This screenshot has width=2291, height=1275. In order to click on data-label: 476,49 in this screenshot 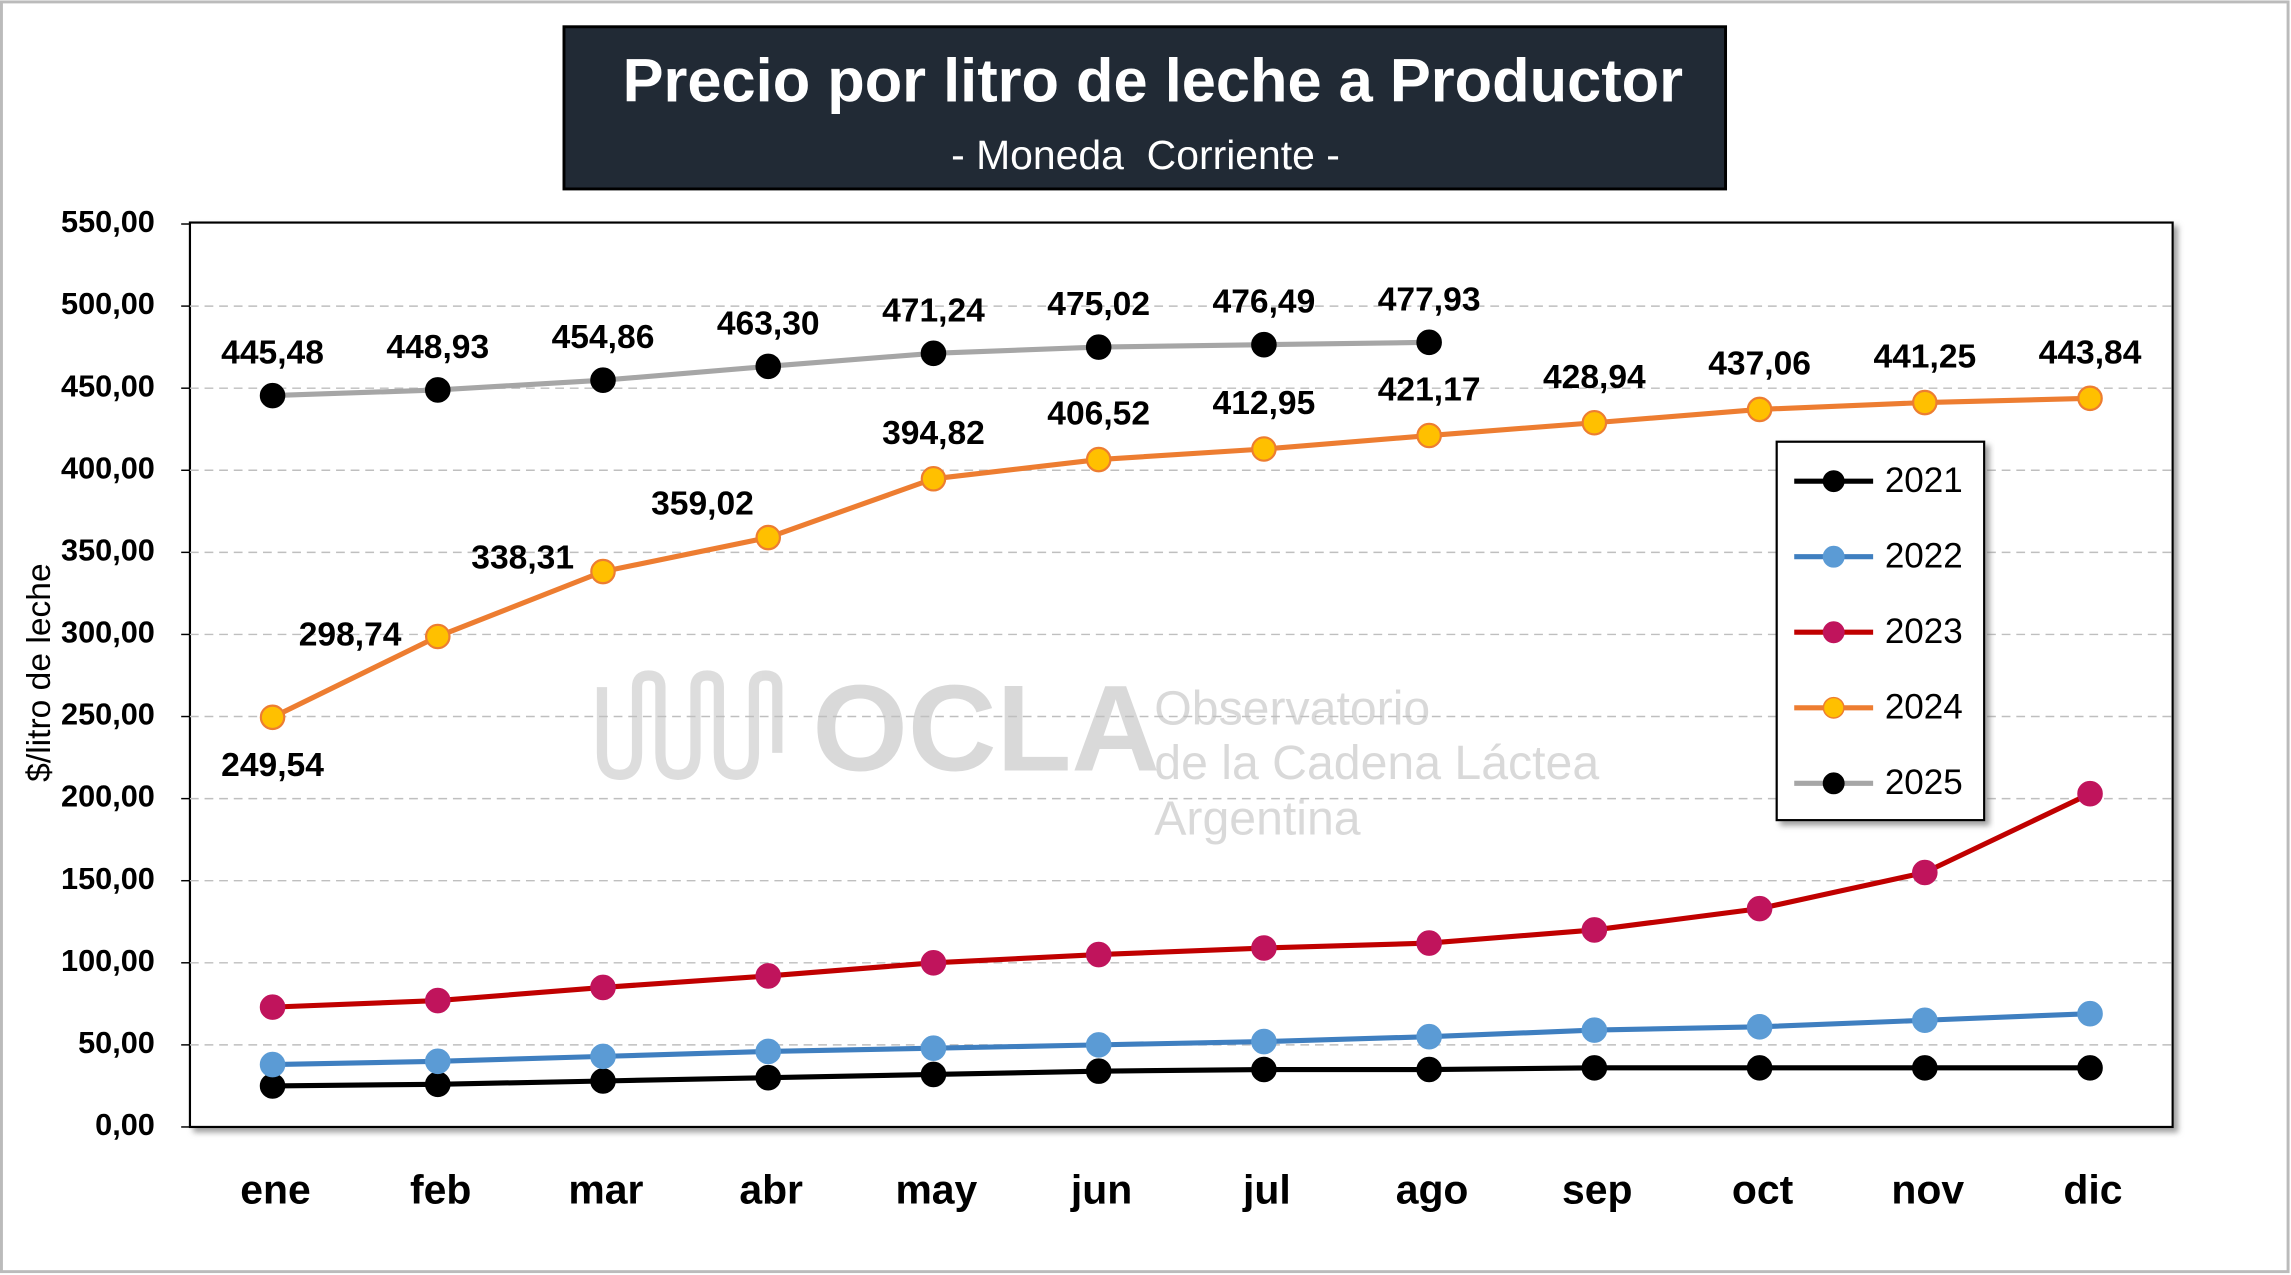, I will do `click(1264, 302)`.